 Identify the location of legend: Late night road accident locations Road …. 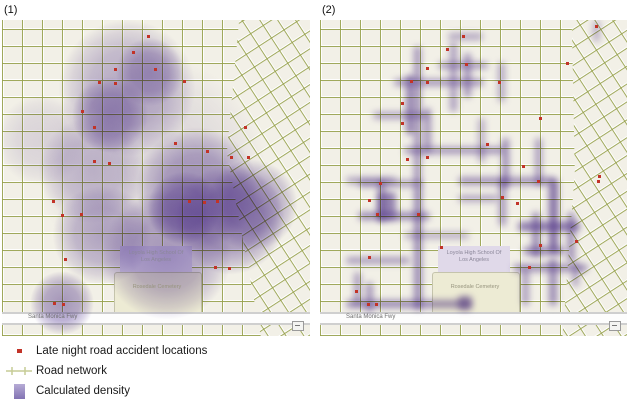
(104, 371).